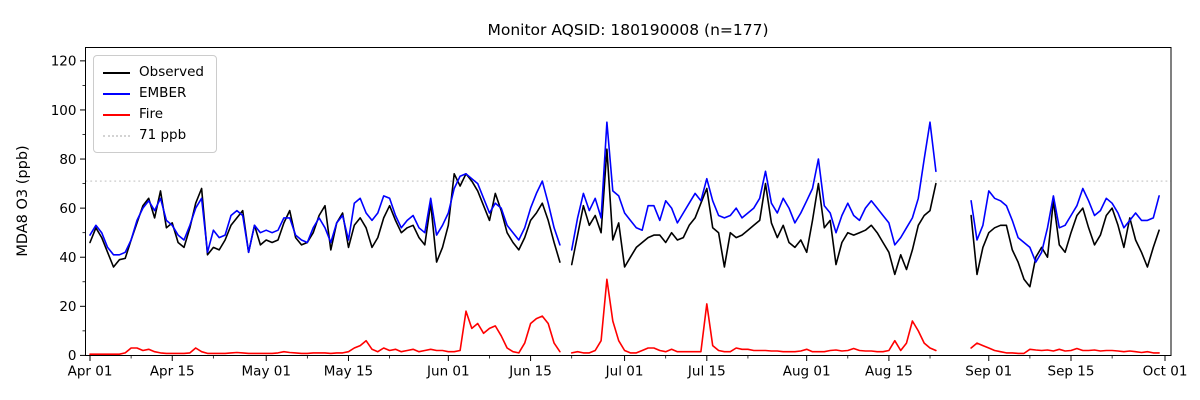 The image size is (1200, 400). What do you see at coordinates (706, 372) in the screenshot?
I see `x-tick-label: Jul 15` at bounding box center [706, 372].